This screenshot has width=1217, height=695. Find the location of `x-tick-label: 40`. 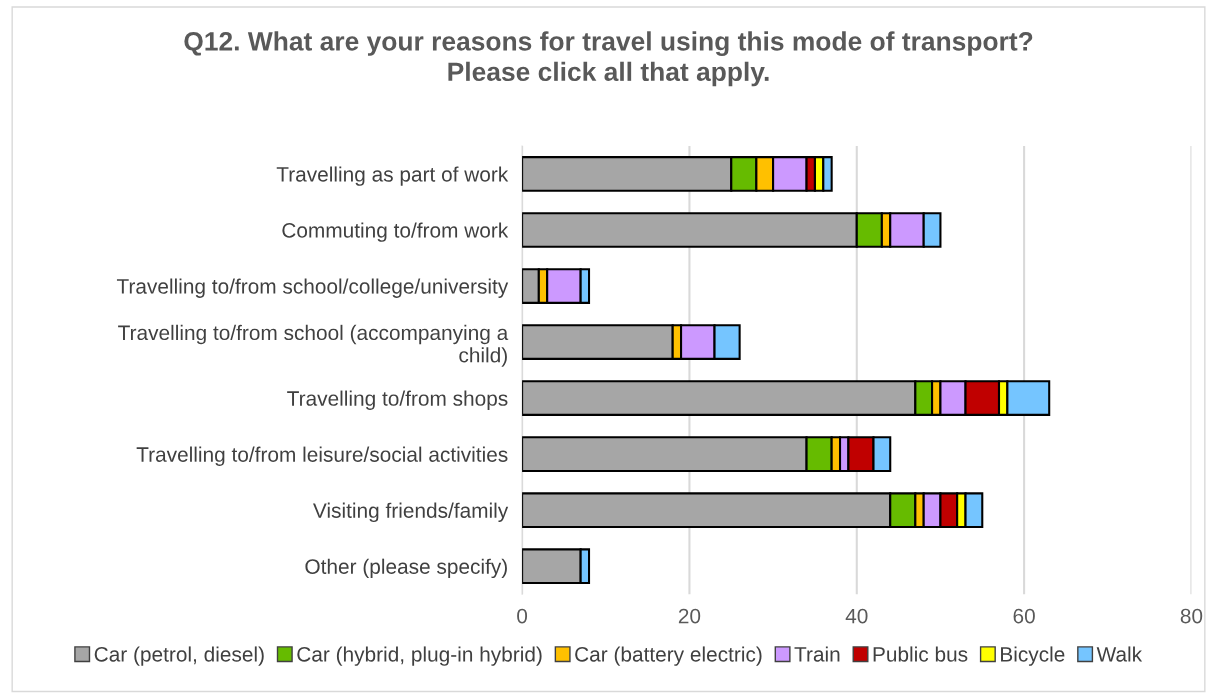

x-tick-label: 40 is located at coordinates (856, 616).